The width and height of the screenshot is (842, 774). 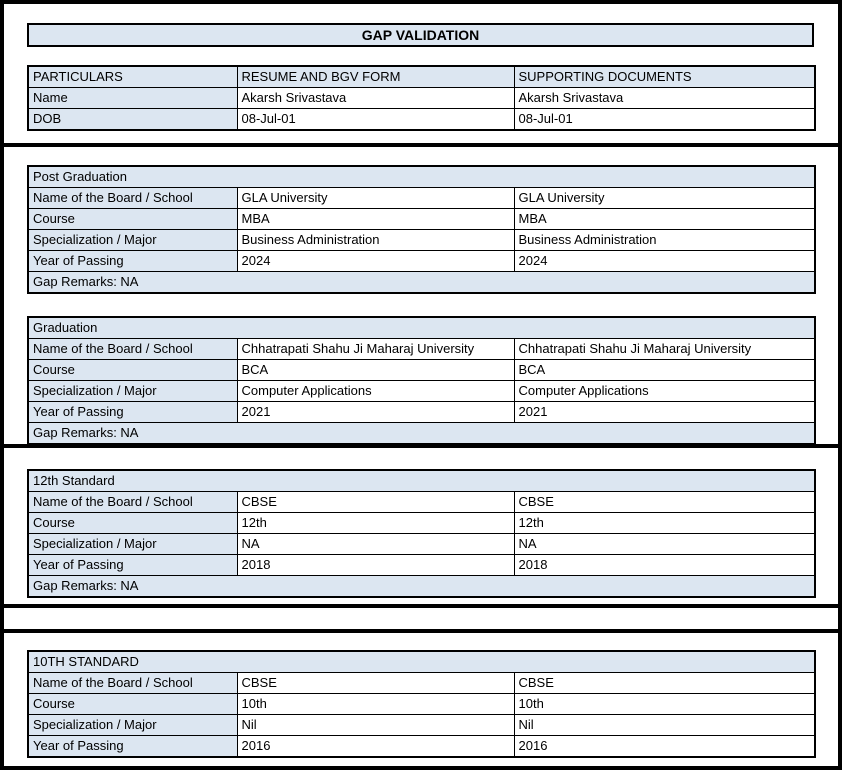 What do you see at coordinates (664, 198) in the screenshot?
I see `docs-value-cell: GLA University` at bounding box center [664, 198].